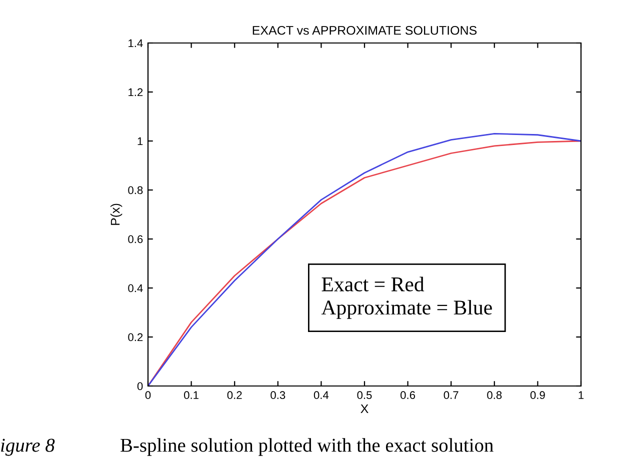  What do you see at coordinates (581, 395) in the screenshot?
I see `x-tick-label: 1` at bounding box center [581, 395].